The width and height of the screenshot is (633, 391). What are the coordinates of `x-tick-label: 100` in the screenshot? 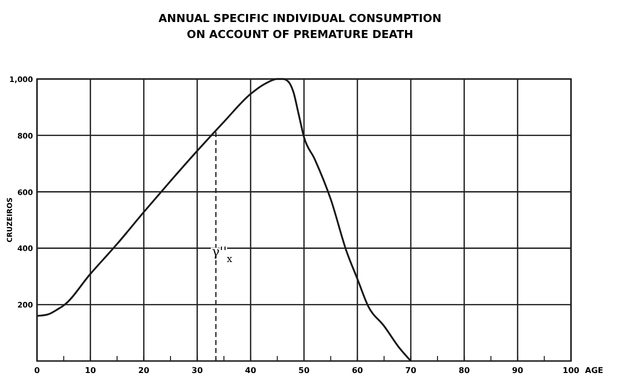 It's located at (571, 370).